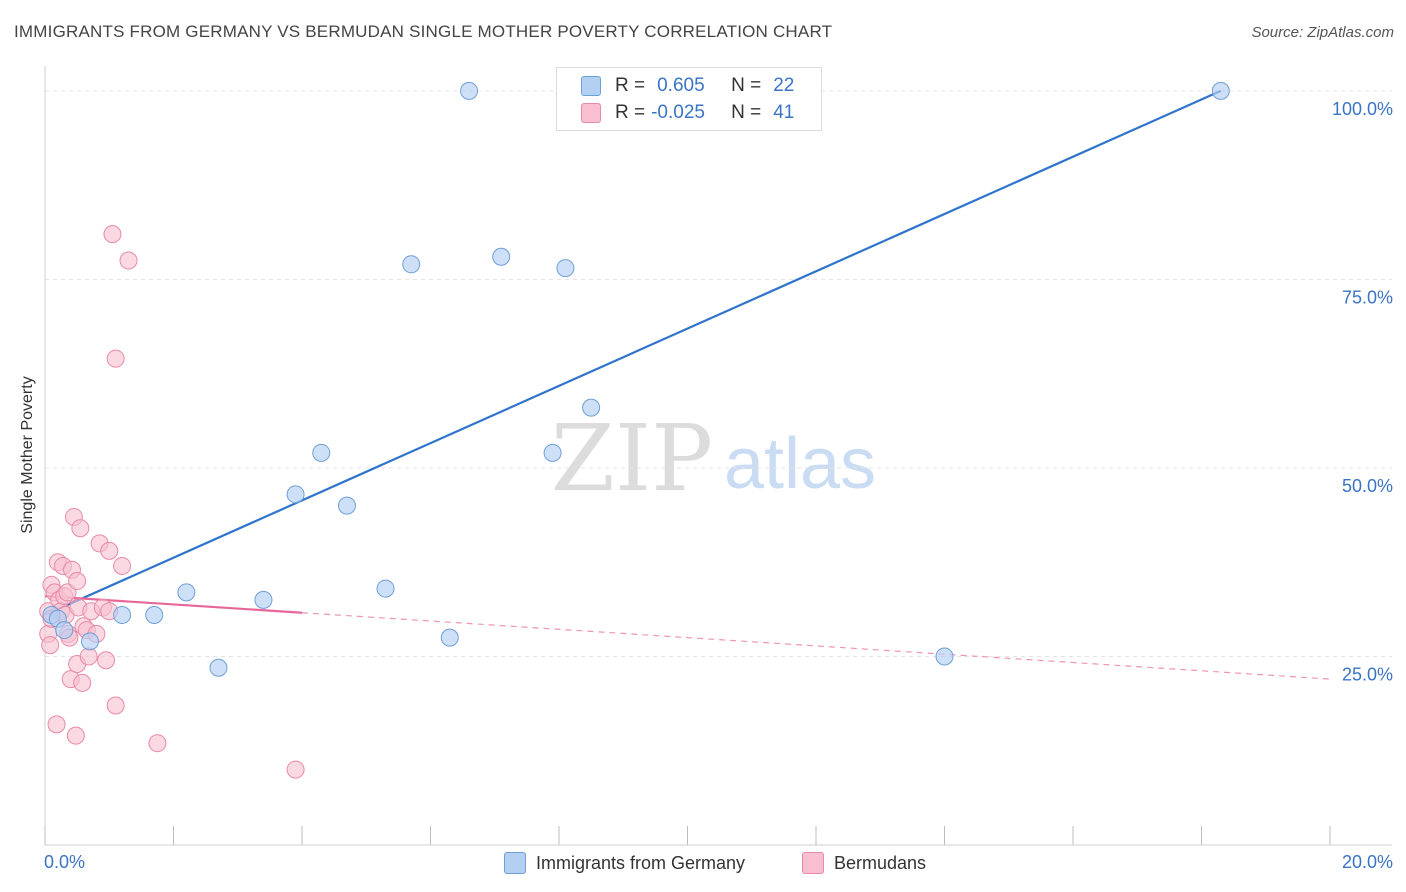  What do you see at coordinates (713, 458) in the screenshot?
I see `watermark: ZIP atlas` at bounding box center [713, 458].